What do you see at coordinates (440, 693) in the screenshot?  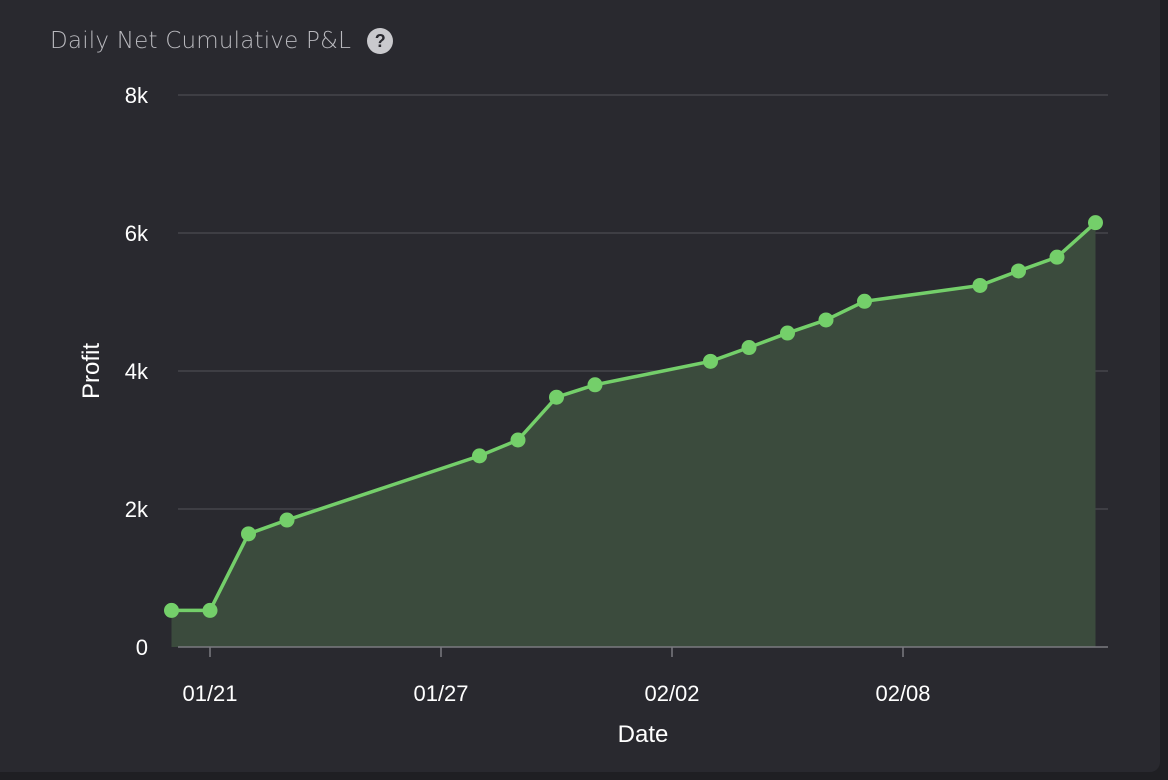 I see `x-tick-label: 01/27` at bounding box center [440, 693].